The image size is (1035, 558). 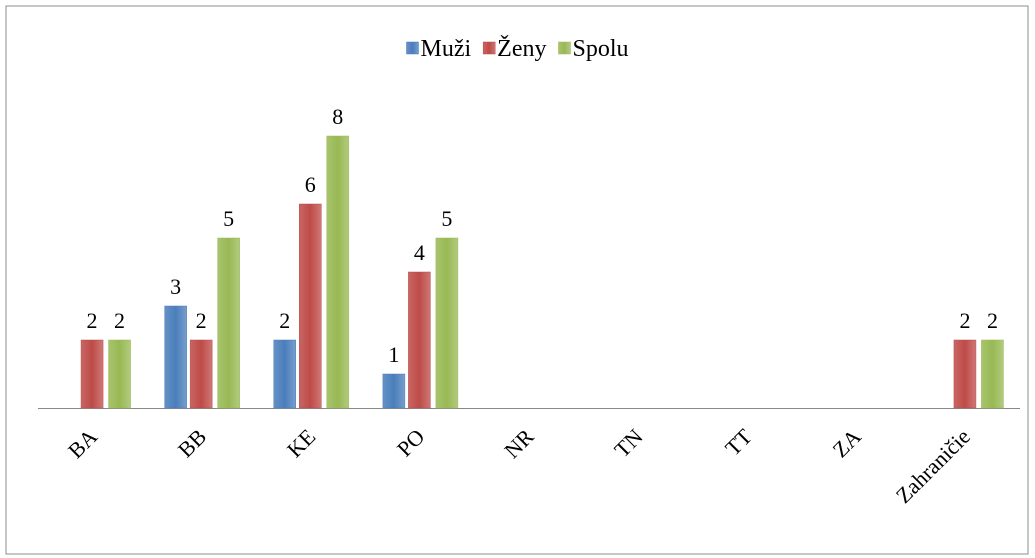 What do you see at coordinates (419, 252) in the screenshot?
I see `data-label: 4` at bounding box center [419, 252].